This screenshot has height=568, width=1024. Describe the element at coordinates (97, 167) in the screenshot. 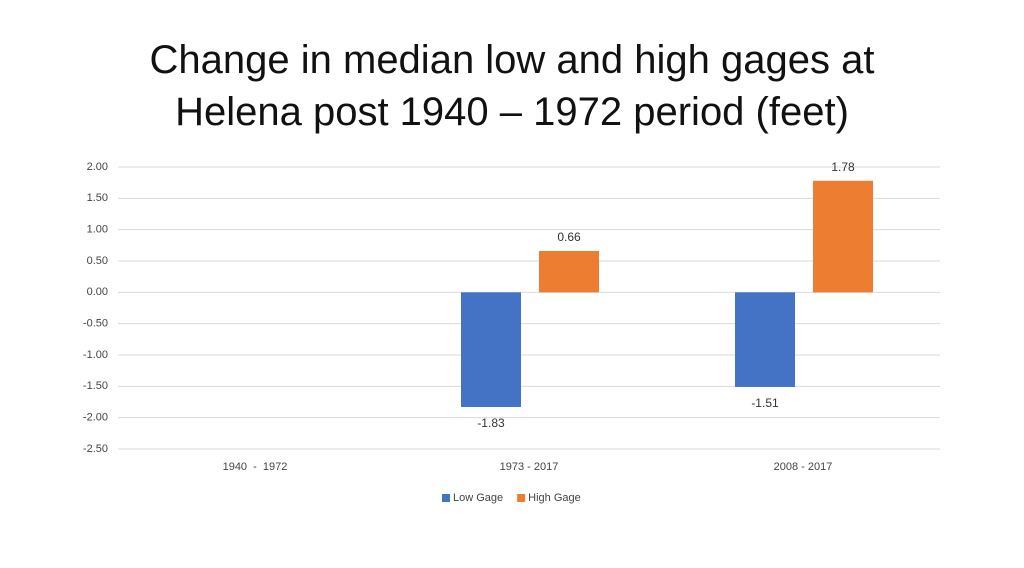

I see `y-tick-label: 2.00` at that location.